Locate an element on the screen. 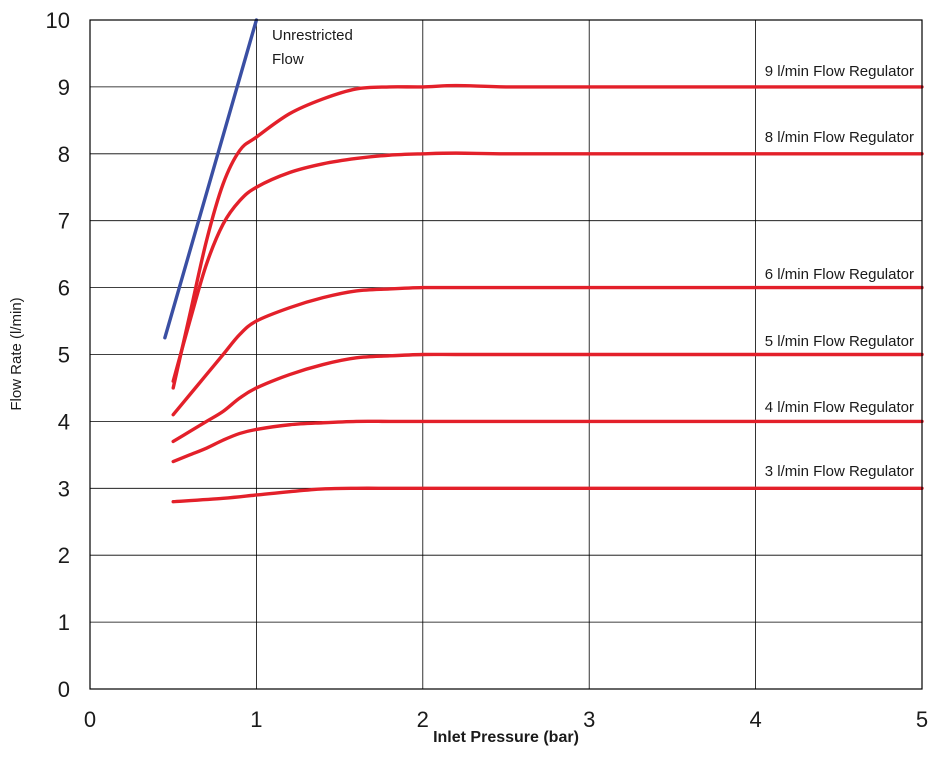 This screenshot has height=776, width=936. y-tick-label-3: 3 is located at coordinates (64, 488).